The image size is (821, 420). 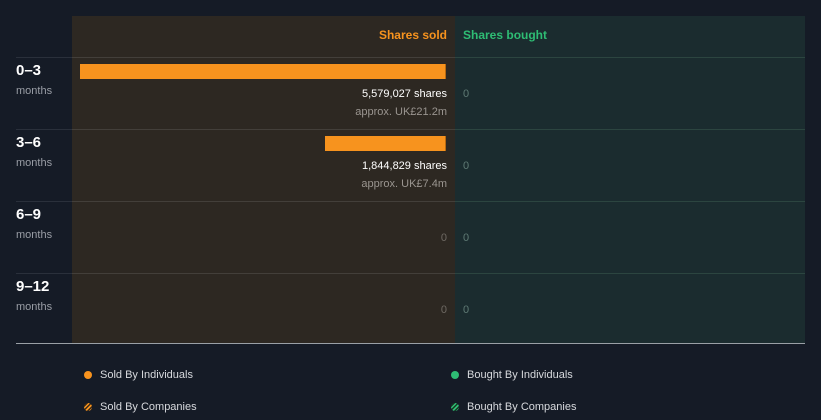 I want to click on green-dot-icon, so click(x=455, y=375).